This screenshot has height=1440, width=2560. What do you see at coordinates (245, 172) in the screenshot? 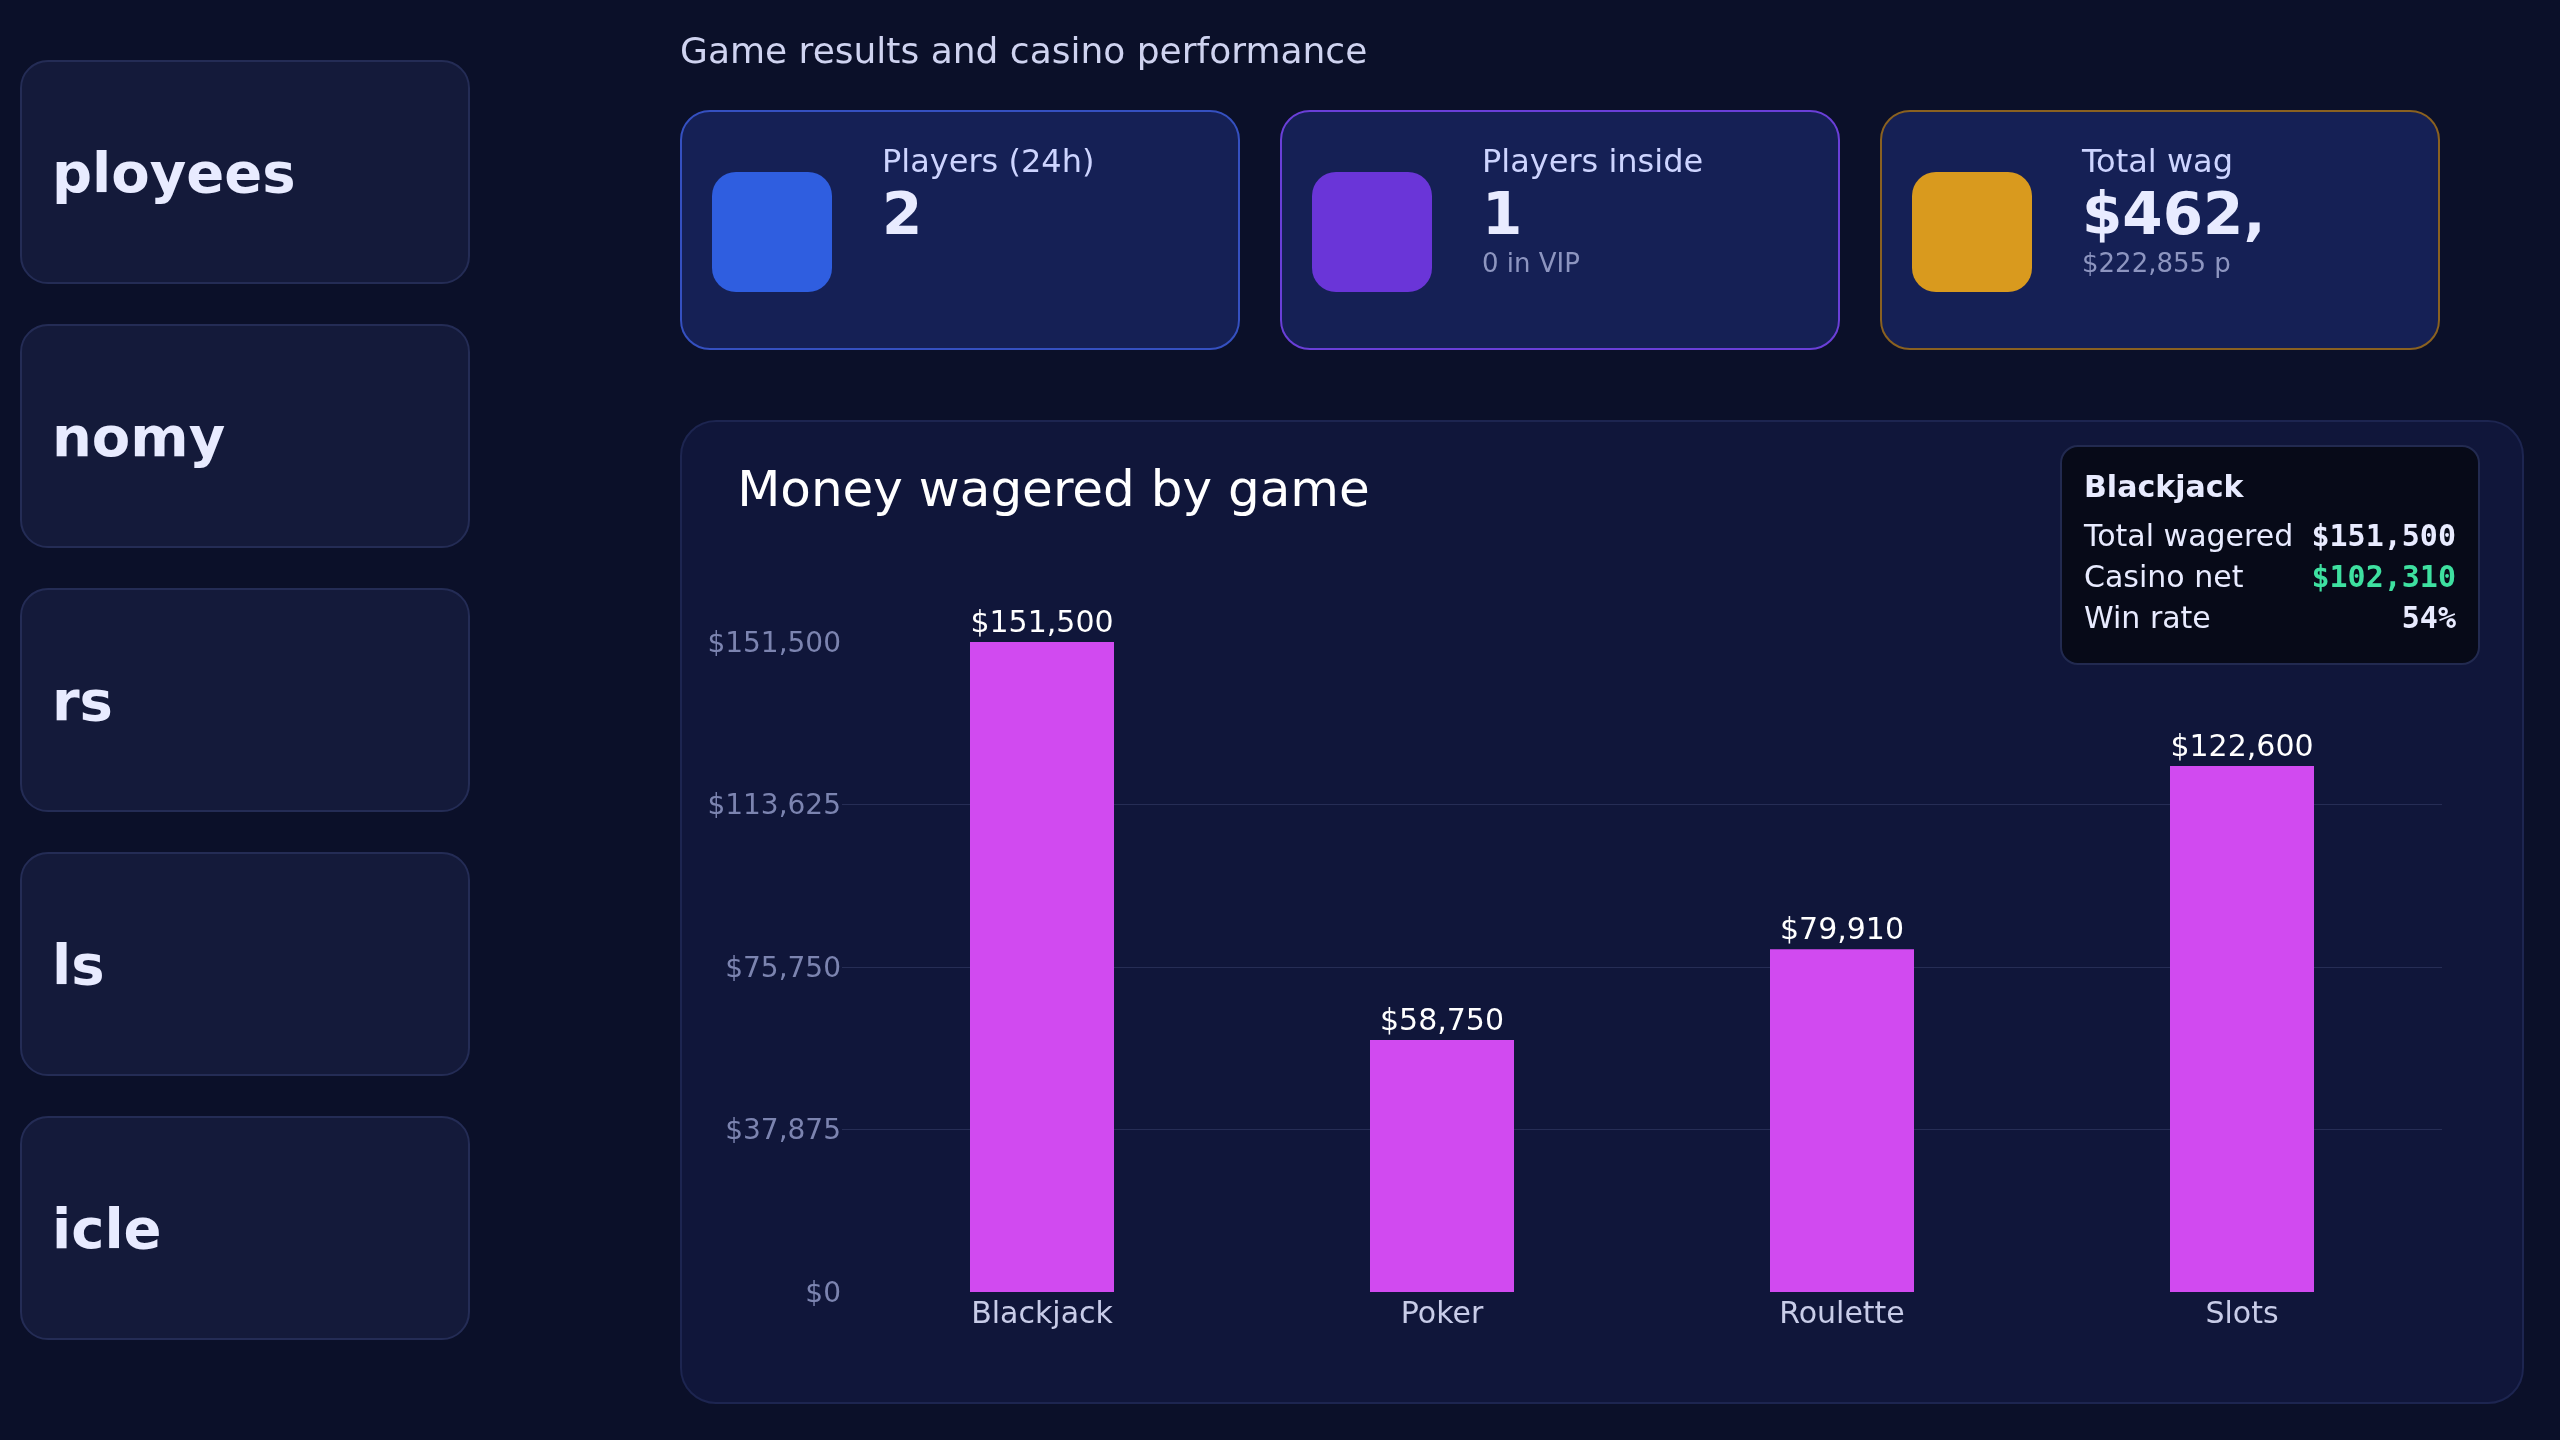
I see `text: ployees` at bounding box center [245, 172].